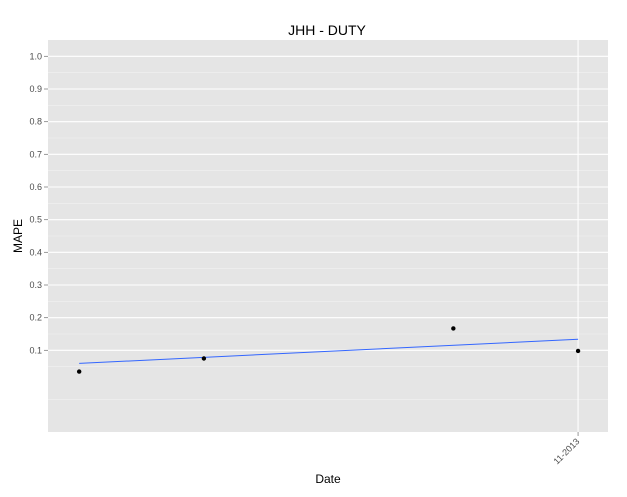 The width and height of the screenshot is (627, 497). I want to click on y-tick-label: 1.0, so click(35, 56).